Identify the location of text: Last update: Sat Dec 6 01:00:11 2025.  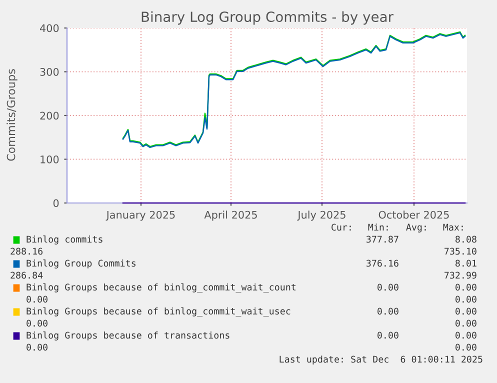
(381, 360).